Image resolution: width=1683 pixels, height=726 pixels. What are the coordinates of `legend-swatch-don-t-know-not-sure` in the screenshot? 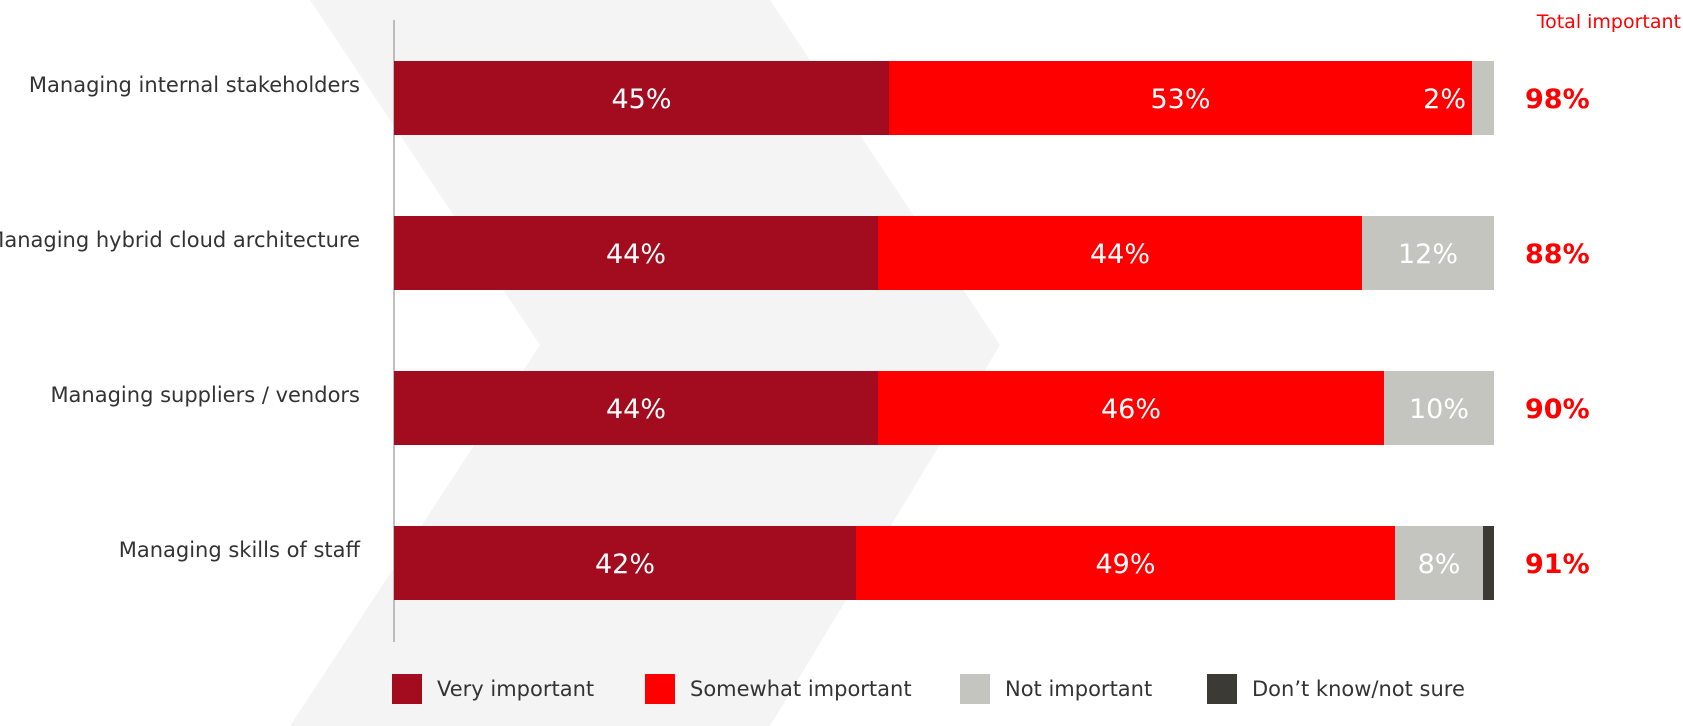 It's located at (1222, 689).